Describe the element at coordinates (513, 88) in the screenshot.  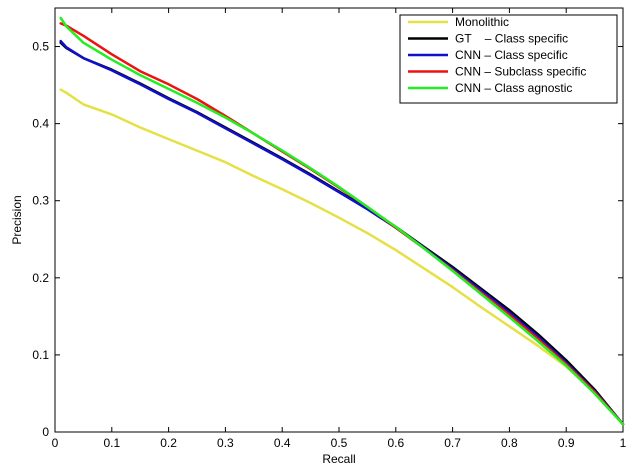
I see `legend-label: CNN – Class agnostic` at that location.